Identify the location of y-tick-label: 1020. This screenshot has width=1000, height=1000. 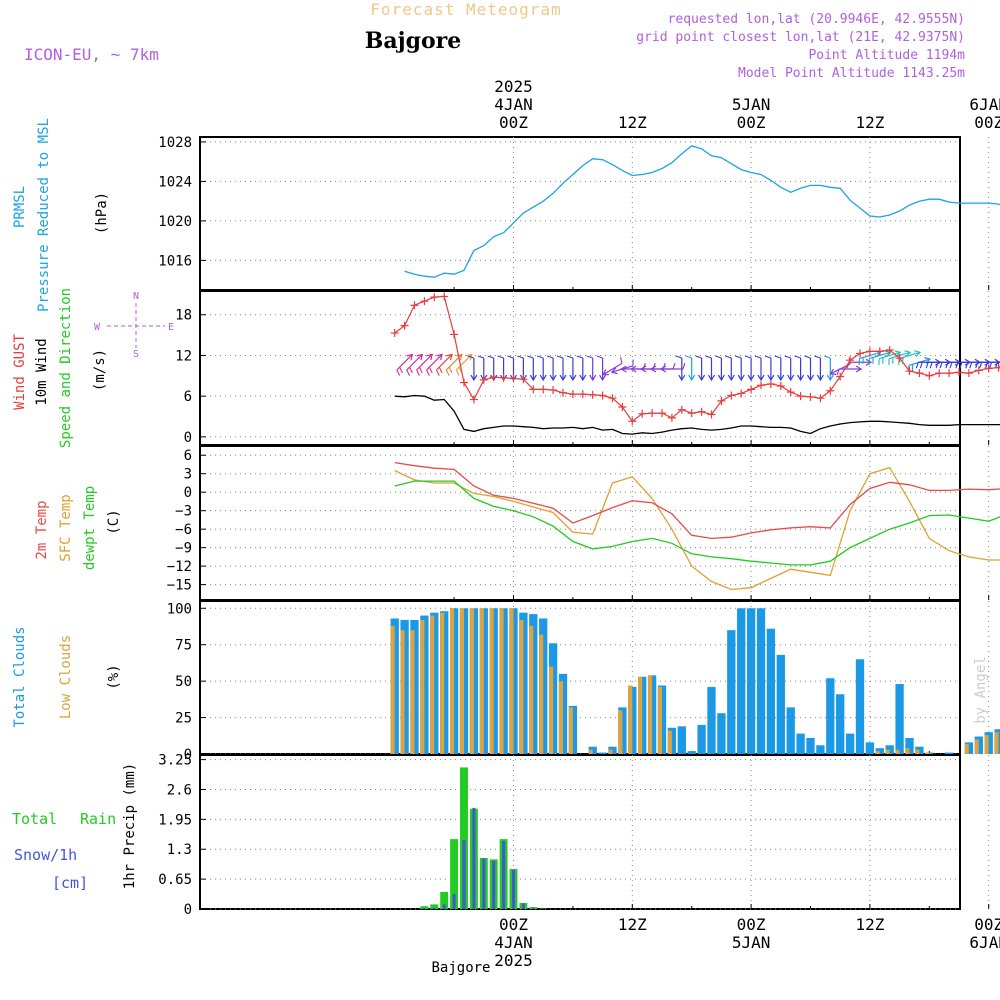
(175, 222).